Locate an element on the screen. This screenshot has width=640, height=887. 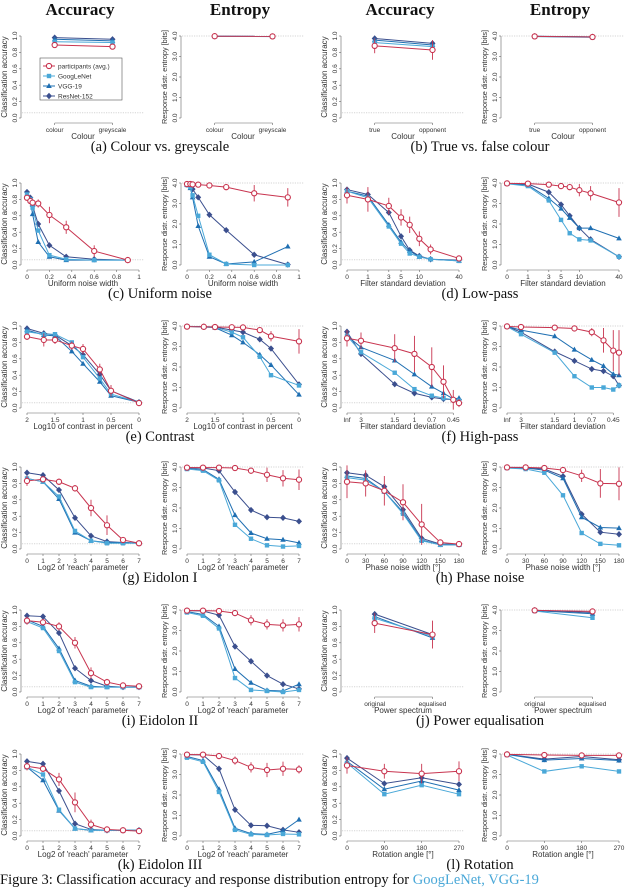
participants-line is located at coordinates (562, 754).